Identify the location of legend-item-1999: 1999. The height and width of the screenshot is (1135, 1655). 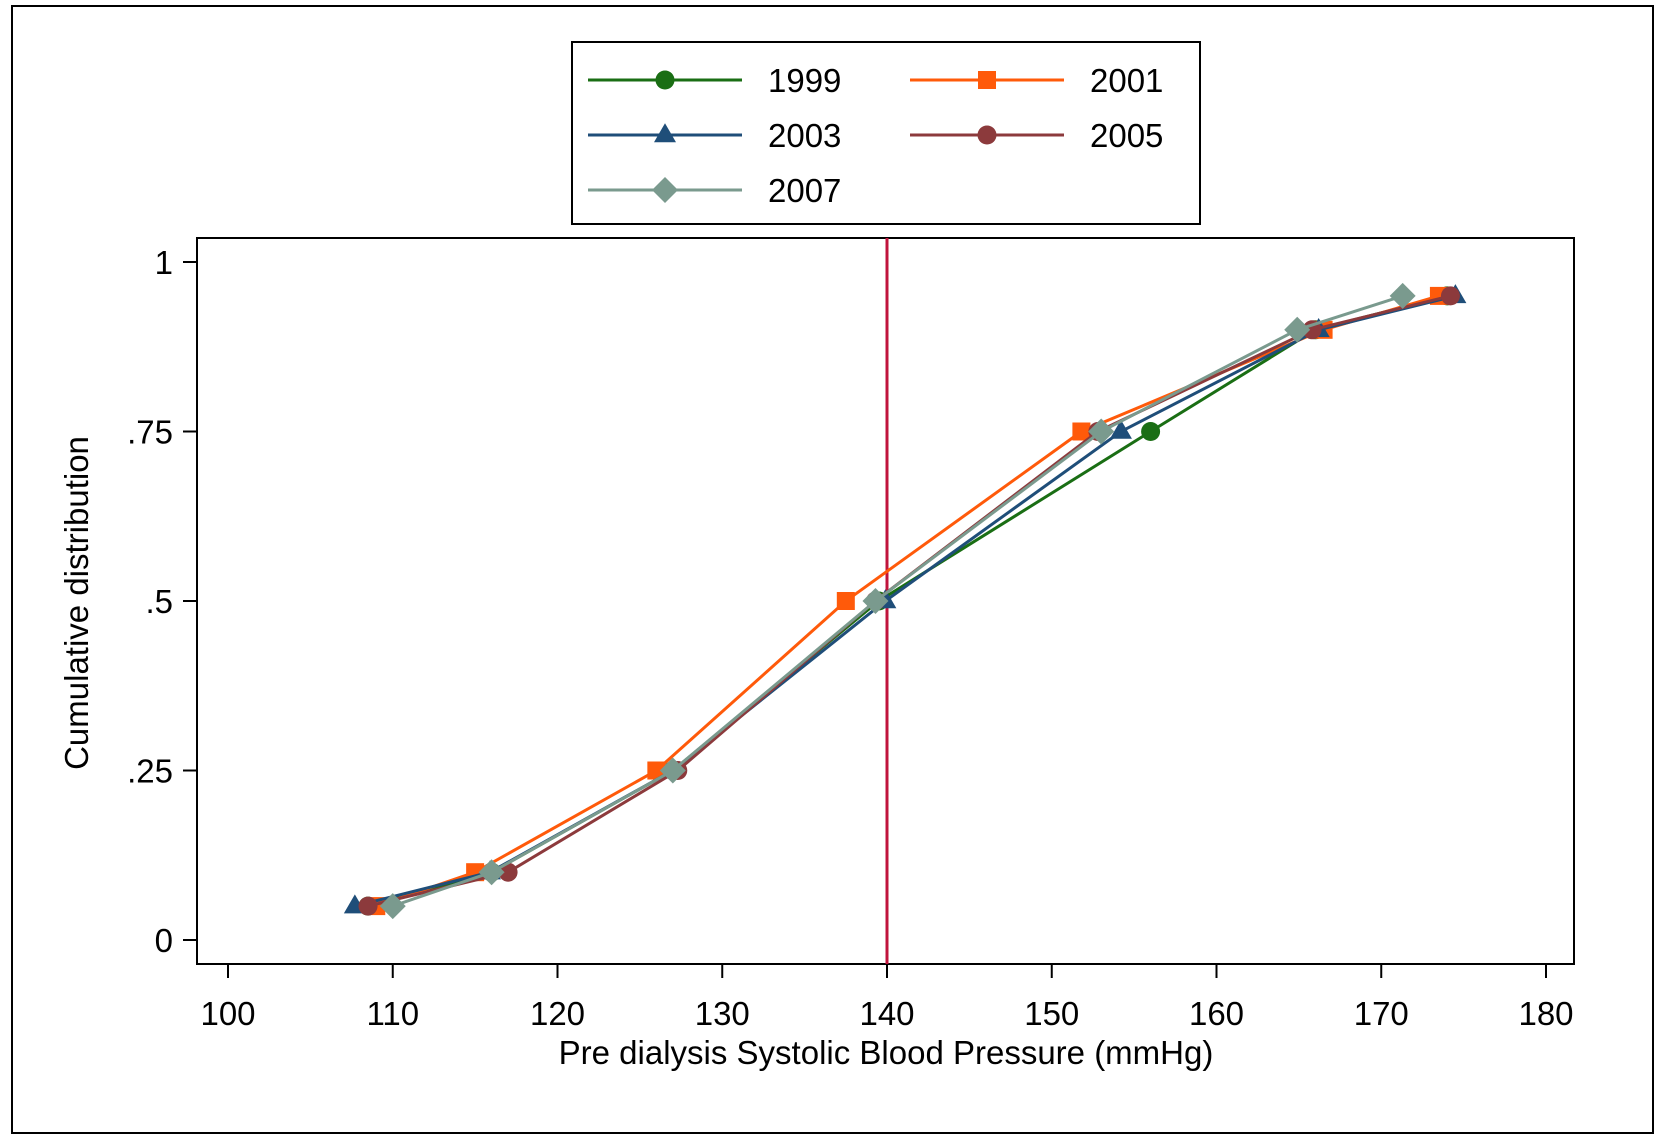
(714, 80).